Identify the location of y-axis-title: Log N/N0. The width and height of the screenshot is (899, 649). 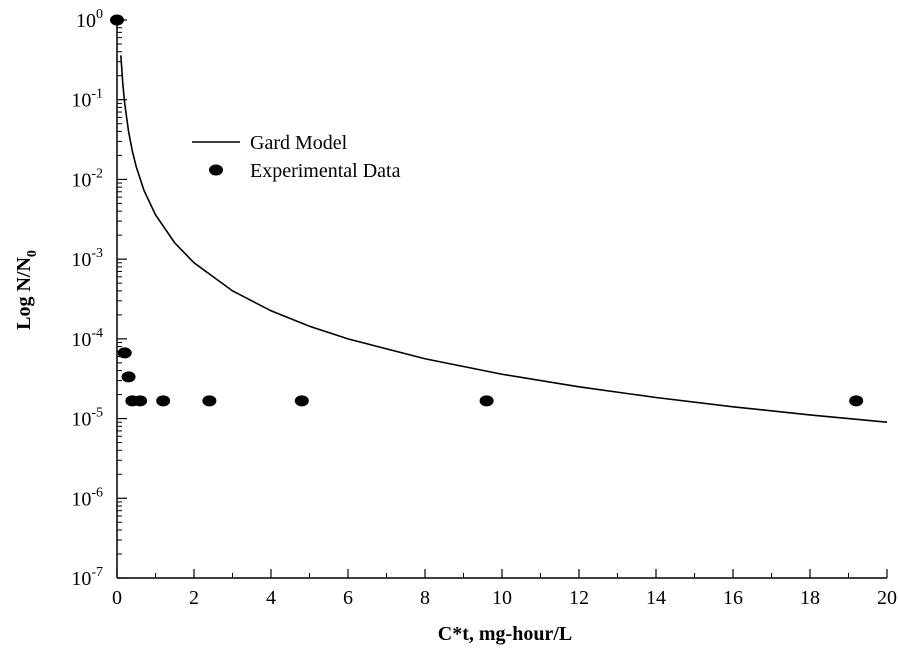
(26, 290).